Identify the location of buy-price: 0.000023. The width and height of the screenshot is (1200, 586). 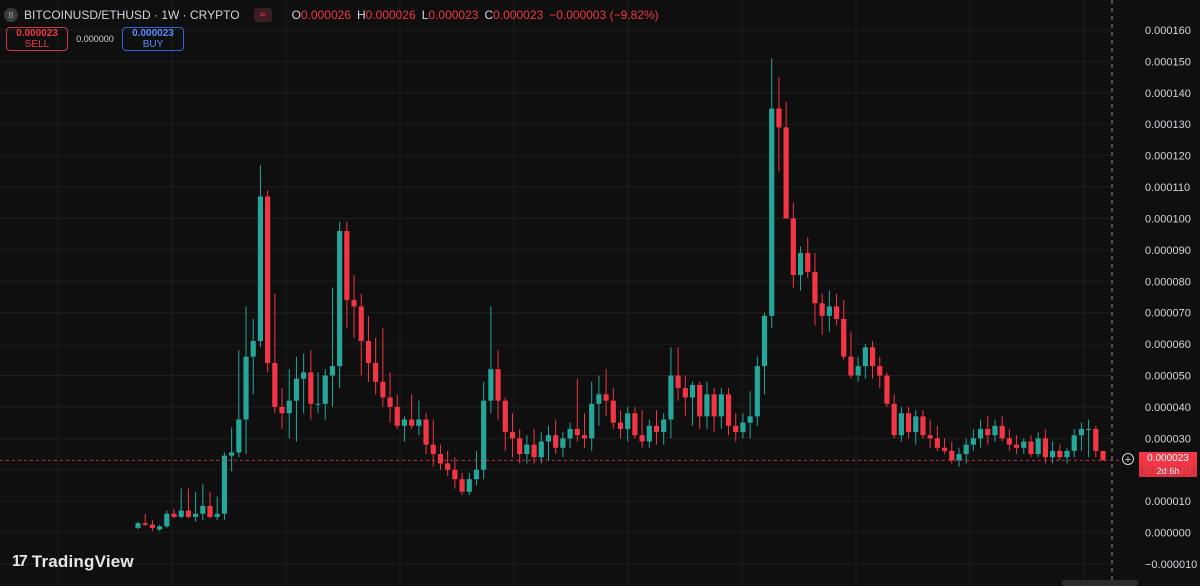
(153, 33).